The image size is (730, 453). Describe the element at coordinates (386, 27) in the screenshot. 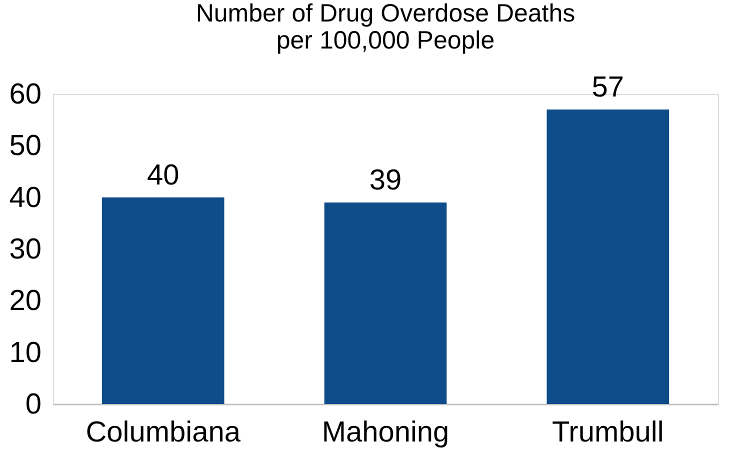

I see `chart-title: Number of Drug Overdose Deaths per 100,000 People` at that location.